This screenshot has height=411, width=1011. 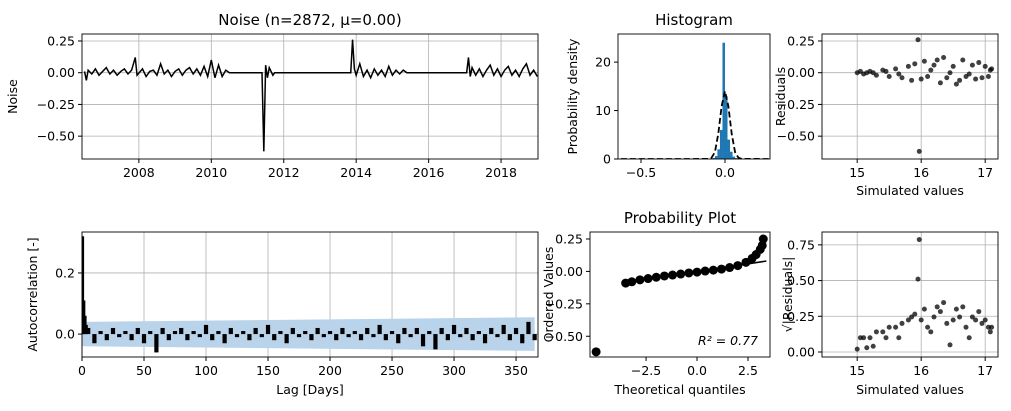 I want to click on x-tick-label: 2016, so click(x=429, y=172).